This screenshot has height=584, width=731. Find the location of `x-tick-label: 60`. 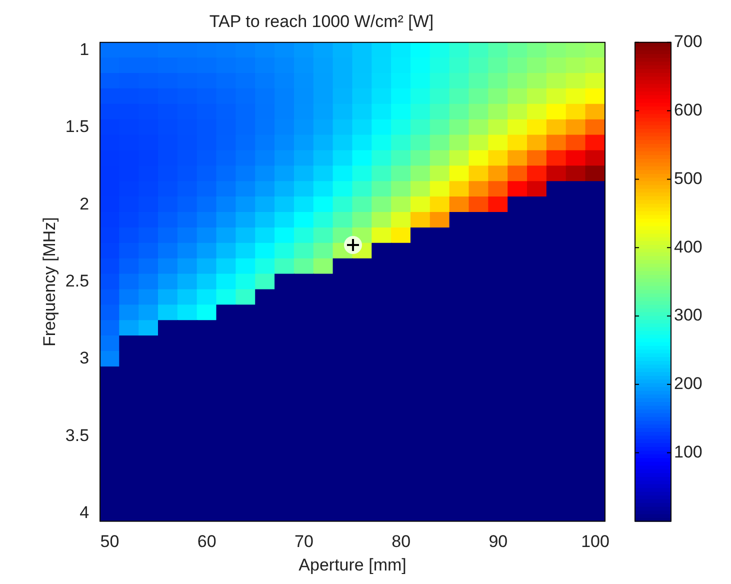

x-tick-label: 60 is located at coordinates (206, 542).